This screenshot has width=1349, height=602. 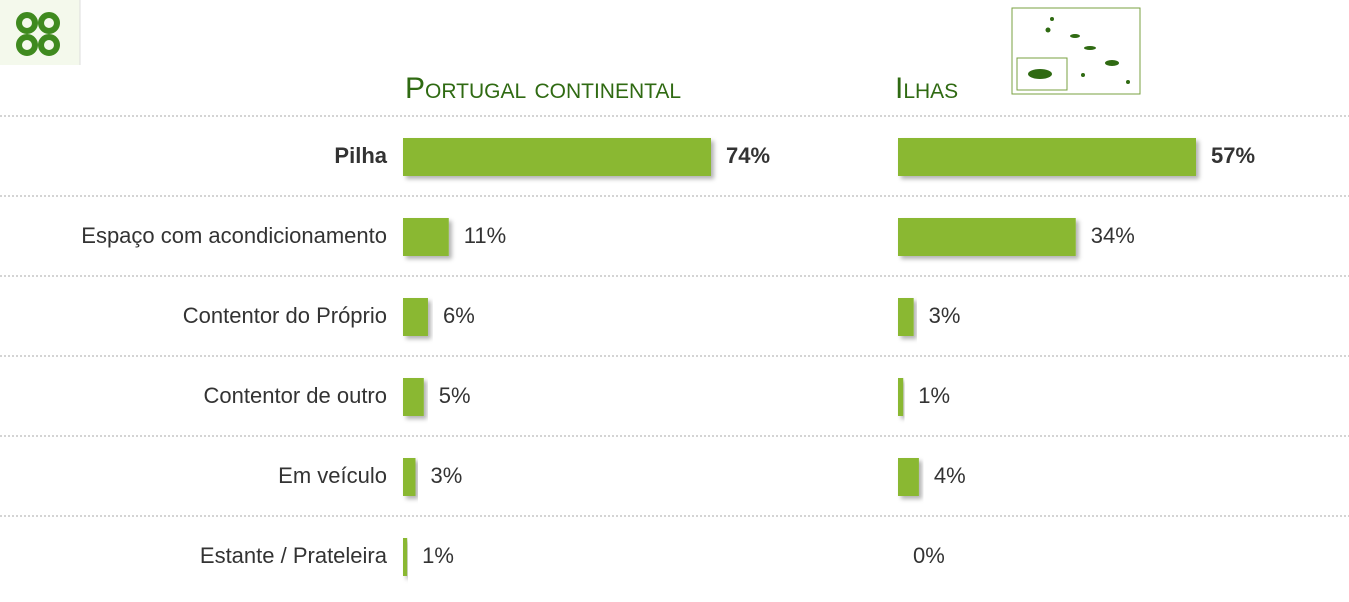 I want to click on category-label: Pilha, so click(x=360, y=155).